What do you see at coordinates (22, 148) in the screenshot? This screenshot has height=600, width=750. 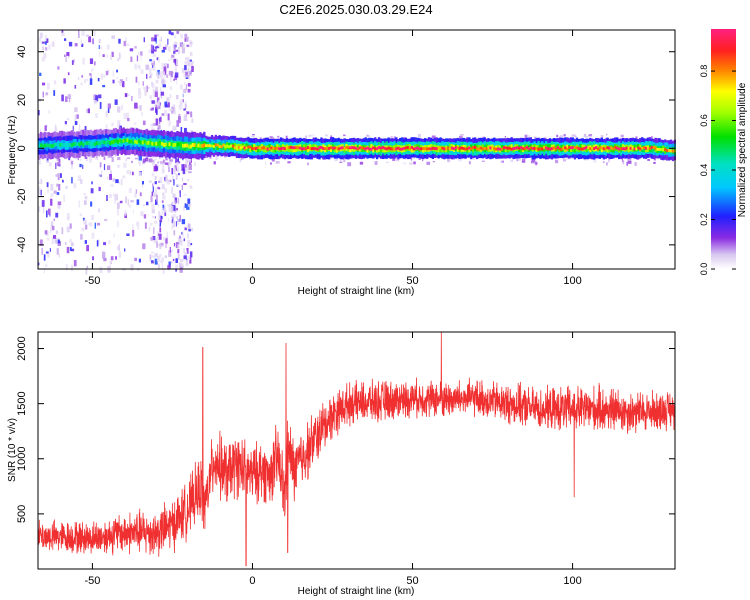 I see `y-tick-label: 0` at bounding box center [22, 148].